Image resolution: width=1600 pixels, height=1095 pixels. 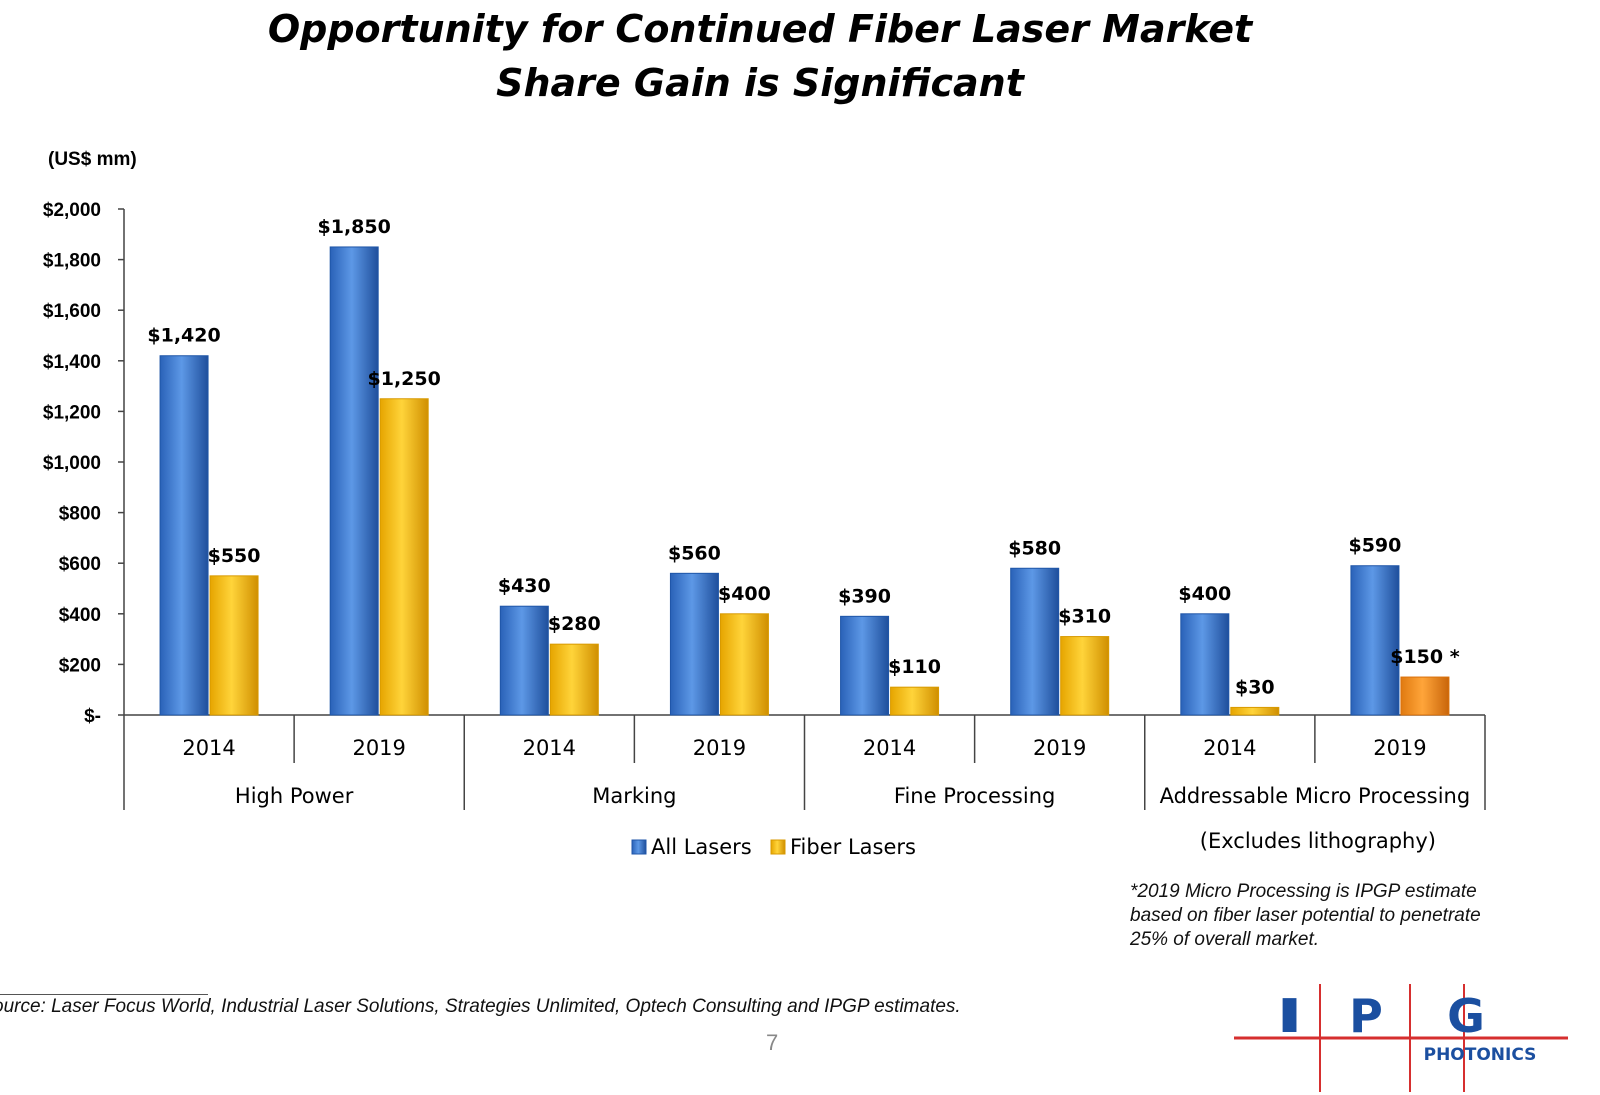 I want to click on data-label: $1,250, so click(x=404, y=379).